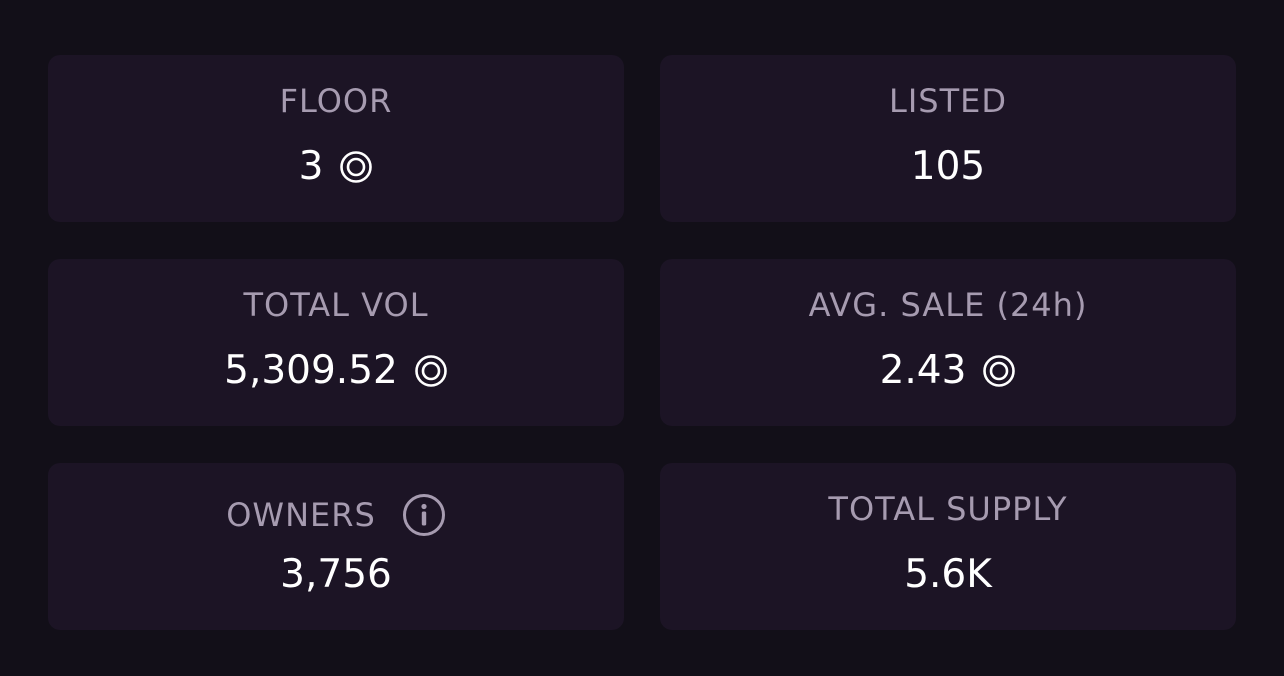  I want to click on stat-value: 5,309.52, so click(311, 370).